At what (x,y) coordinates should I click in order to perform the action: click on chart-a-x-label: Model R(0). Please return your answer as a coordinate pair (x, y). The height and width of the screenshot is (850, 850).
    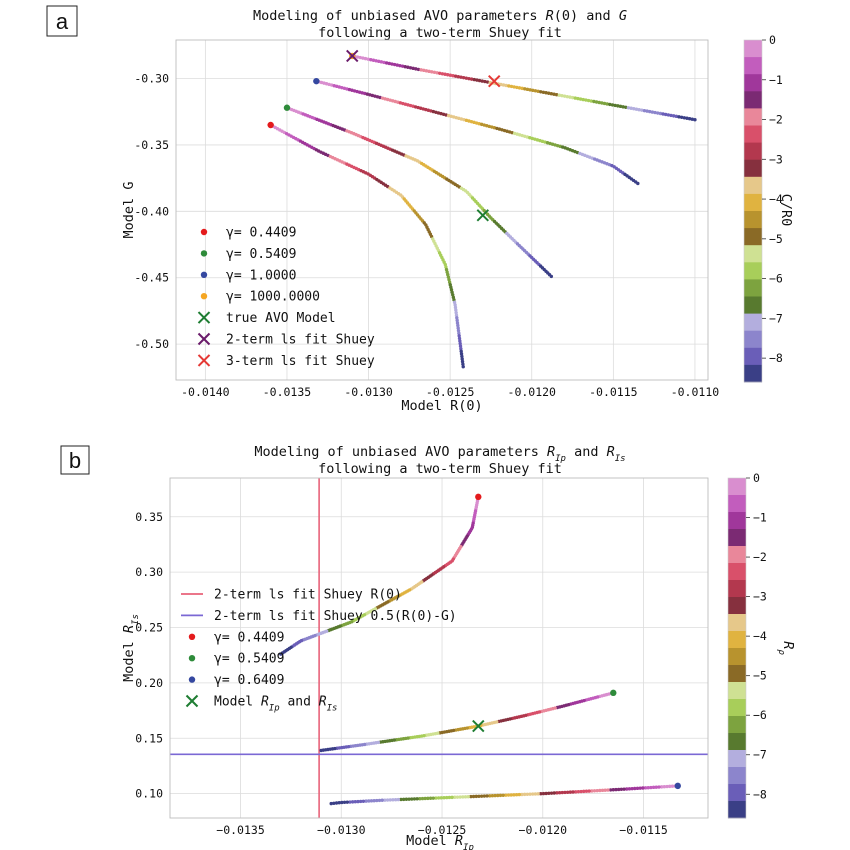
    Looking at the image, I should click on (441, 406).